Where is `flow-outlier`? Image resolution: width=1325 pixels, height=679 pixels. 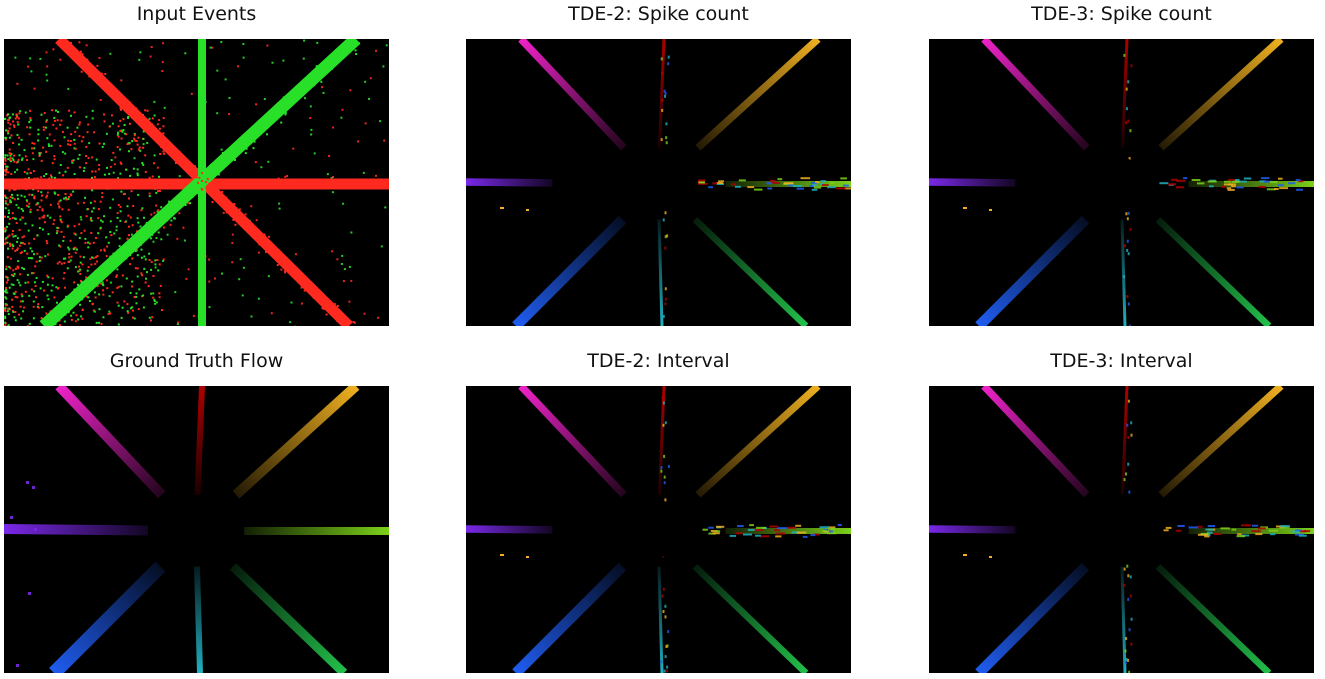
flow-outlier is located at coordinates (33, 487).